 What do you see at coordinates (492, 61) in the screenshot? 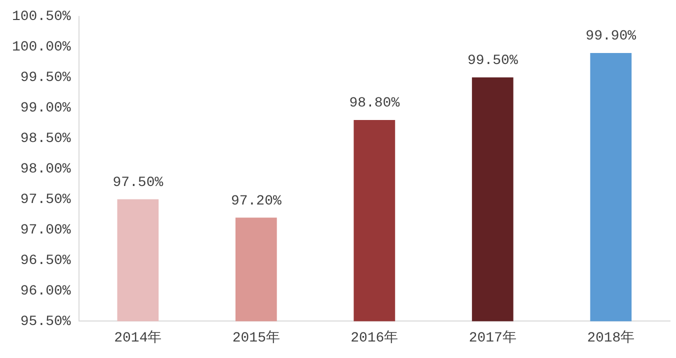
I see `data-label: 99.50%` at bounding box center [492, 61].